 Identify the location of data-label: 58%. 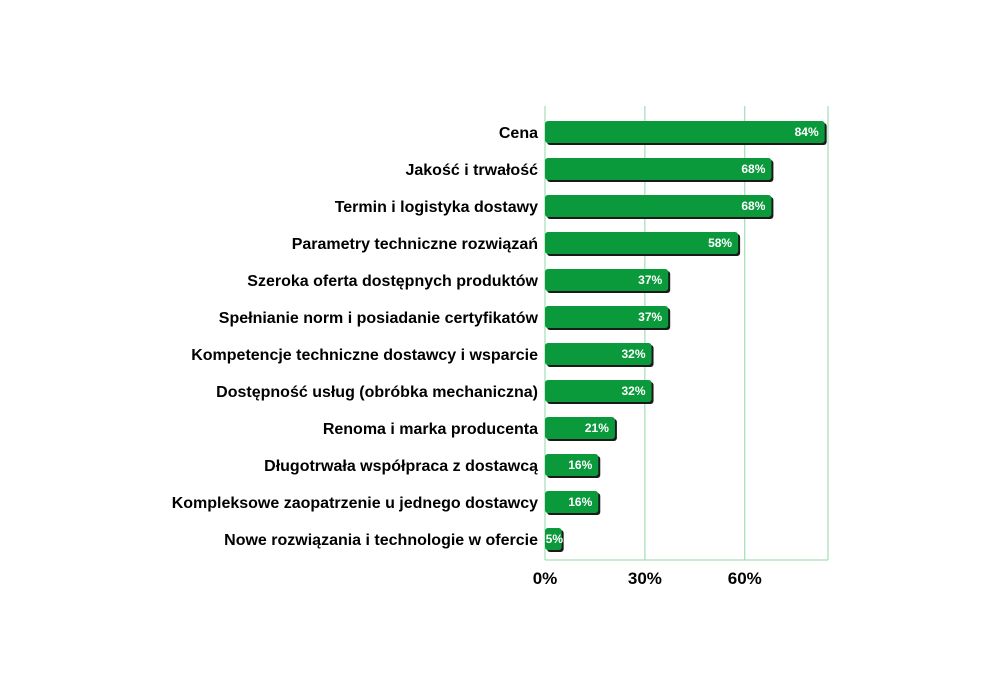
(720, 243).